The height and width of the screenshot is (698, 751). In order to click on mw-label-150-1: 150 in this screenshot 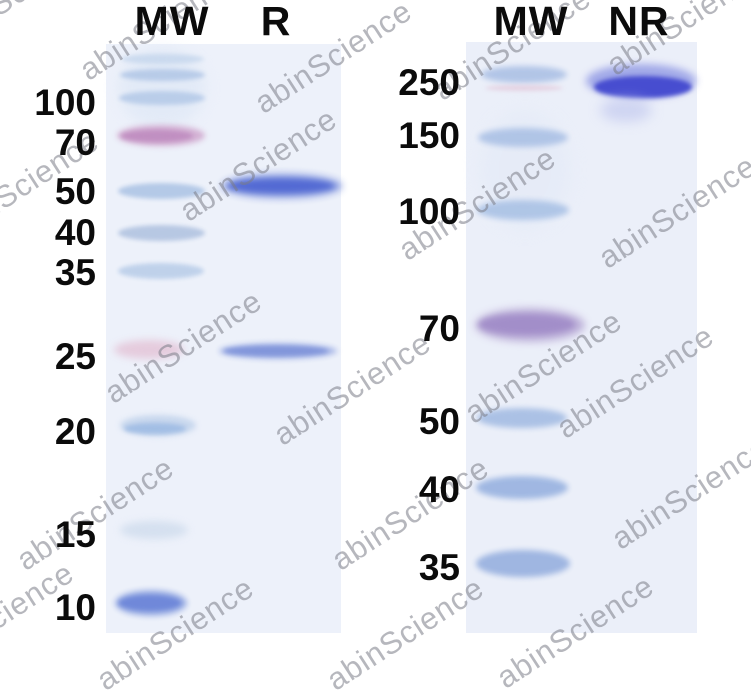, I will do `click(429, 135)`.